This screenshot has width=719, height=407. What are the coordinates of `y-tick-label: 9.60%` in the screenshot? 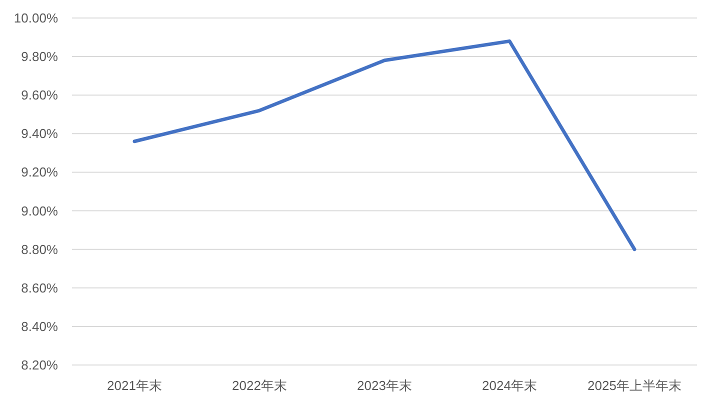 It's located at (39, 95).